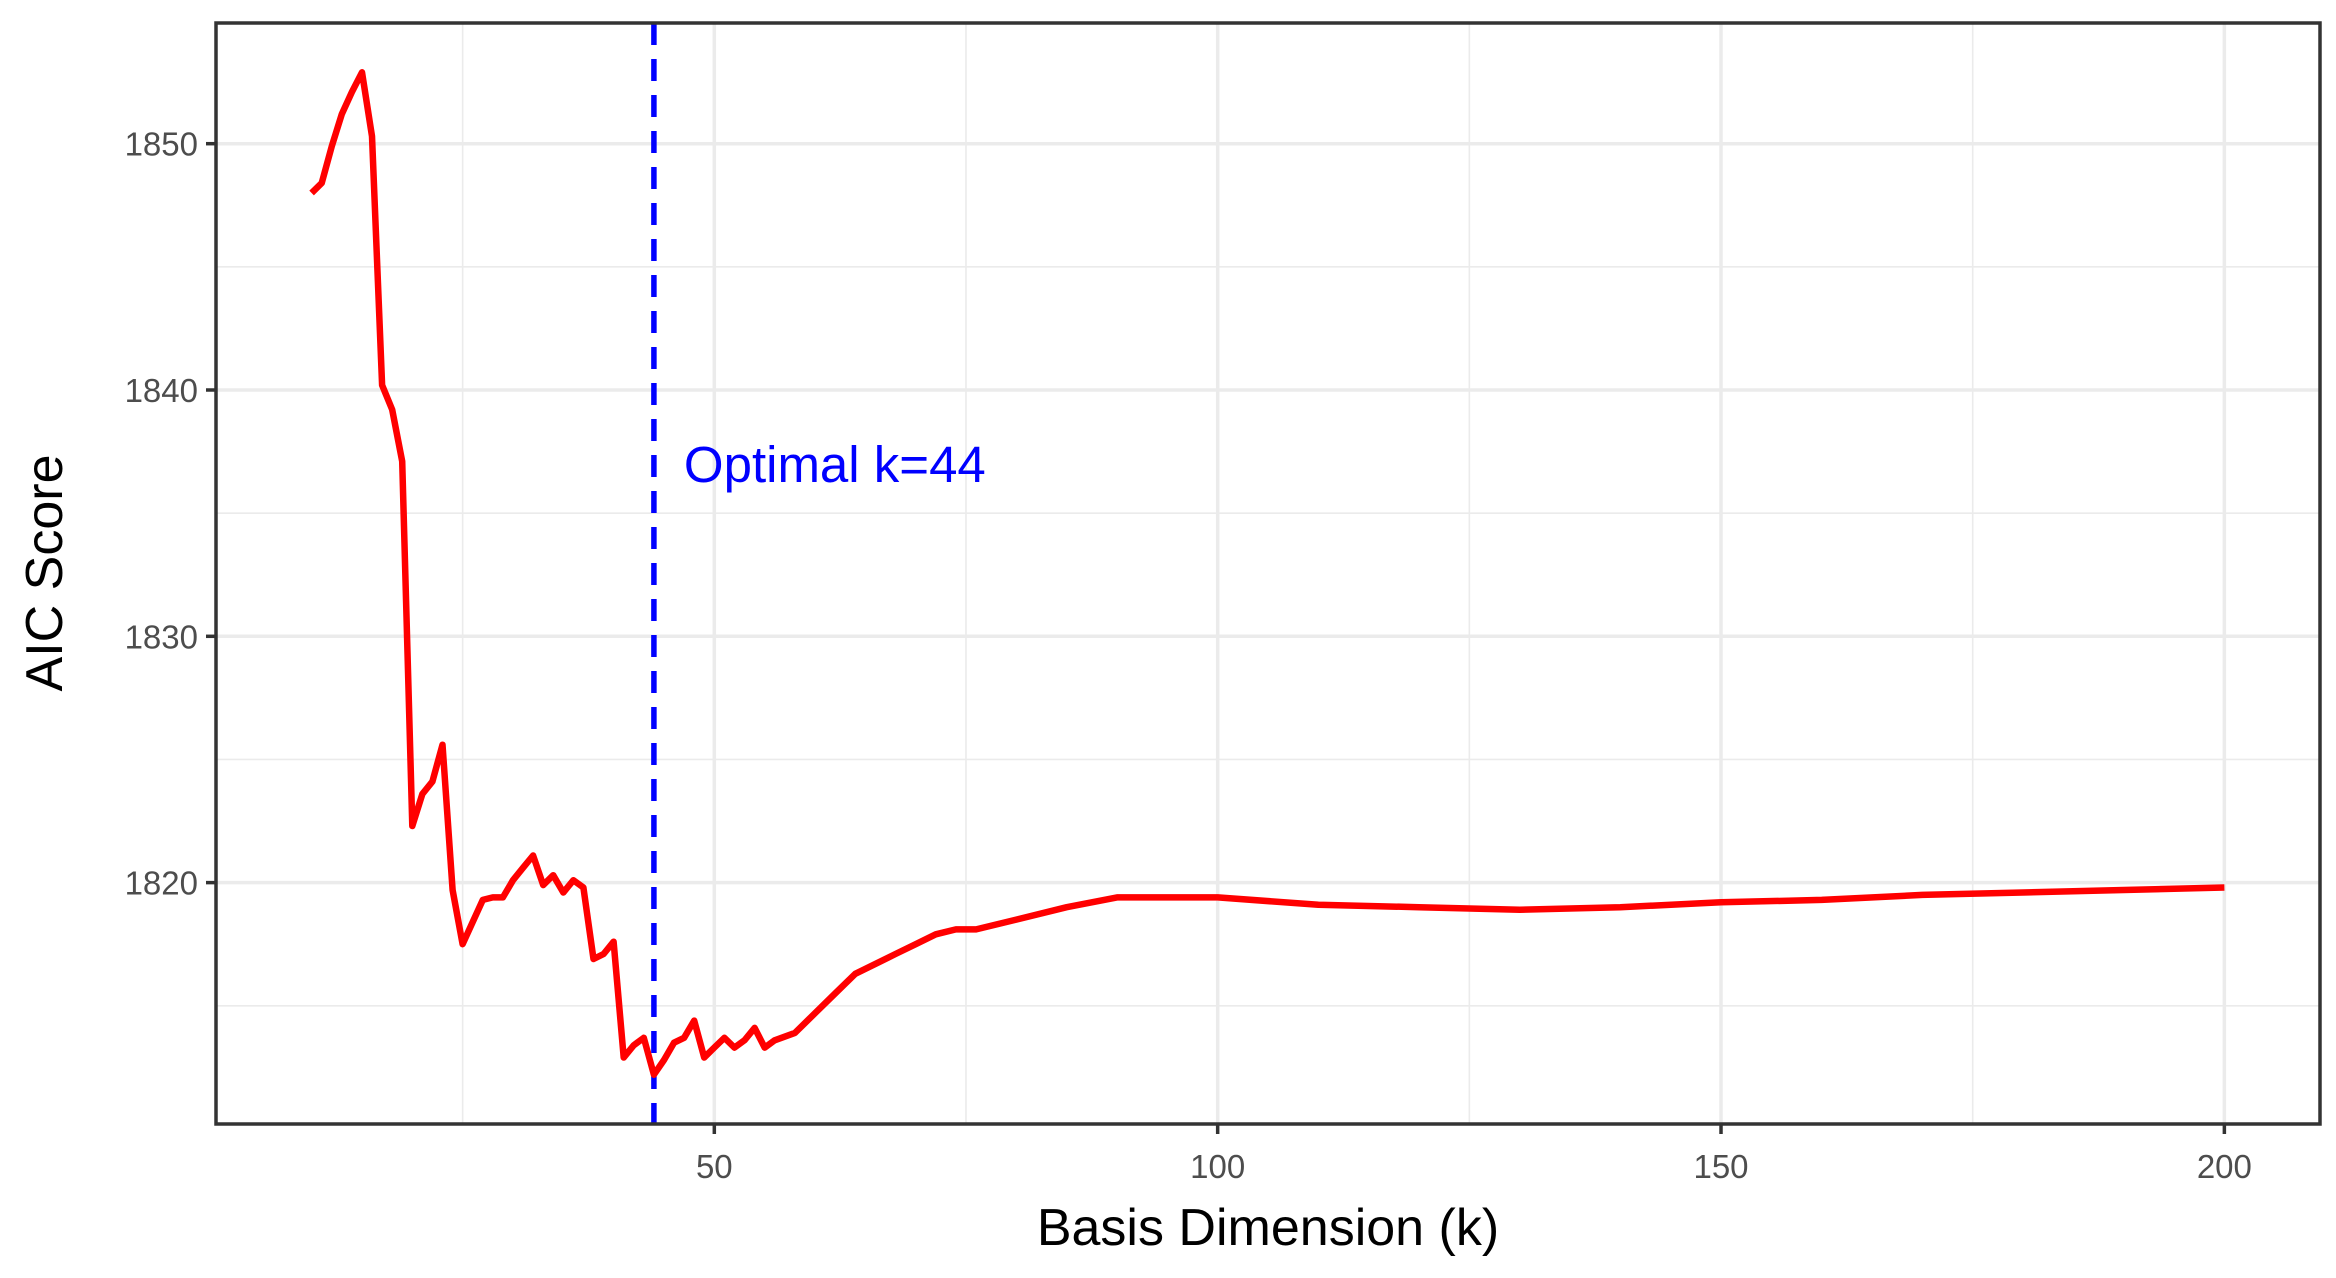  Describe the element at coordinates (1720, 1166) in the screenshot. I see `x-tick-label: 150` at that location.